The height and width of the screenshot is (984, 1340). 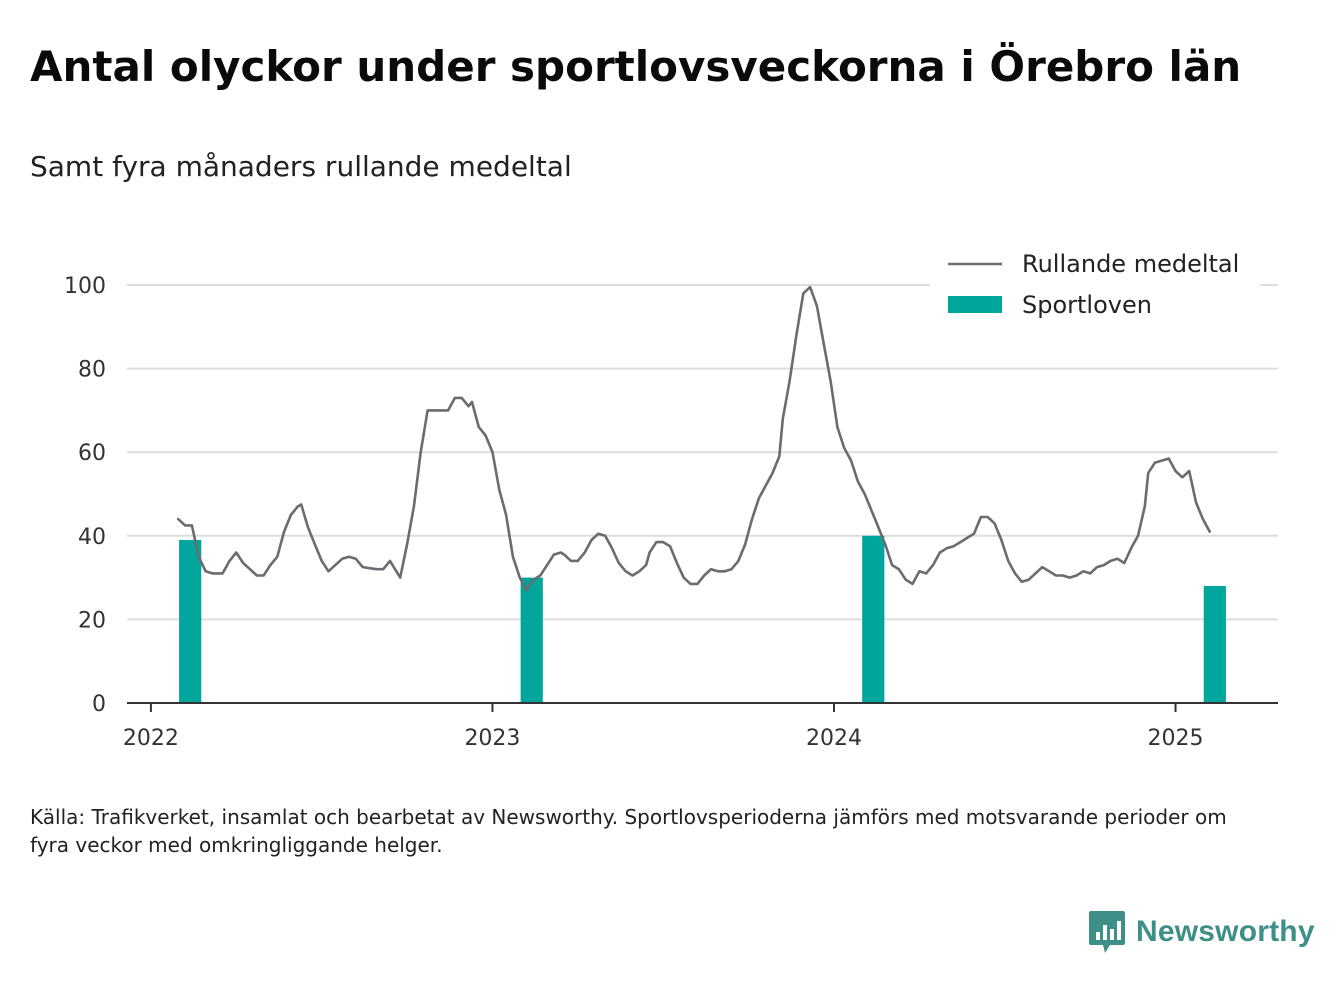 I want to click on x-tick-label: 2025, so click(x=1176, y=738).